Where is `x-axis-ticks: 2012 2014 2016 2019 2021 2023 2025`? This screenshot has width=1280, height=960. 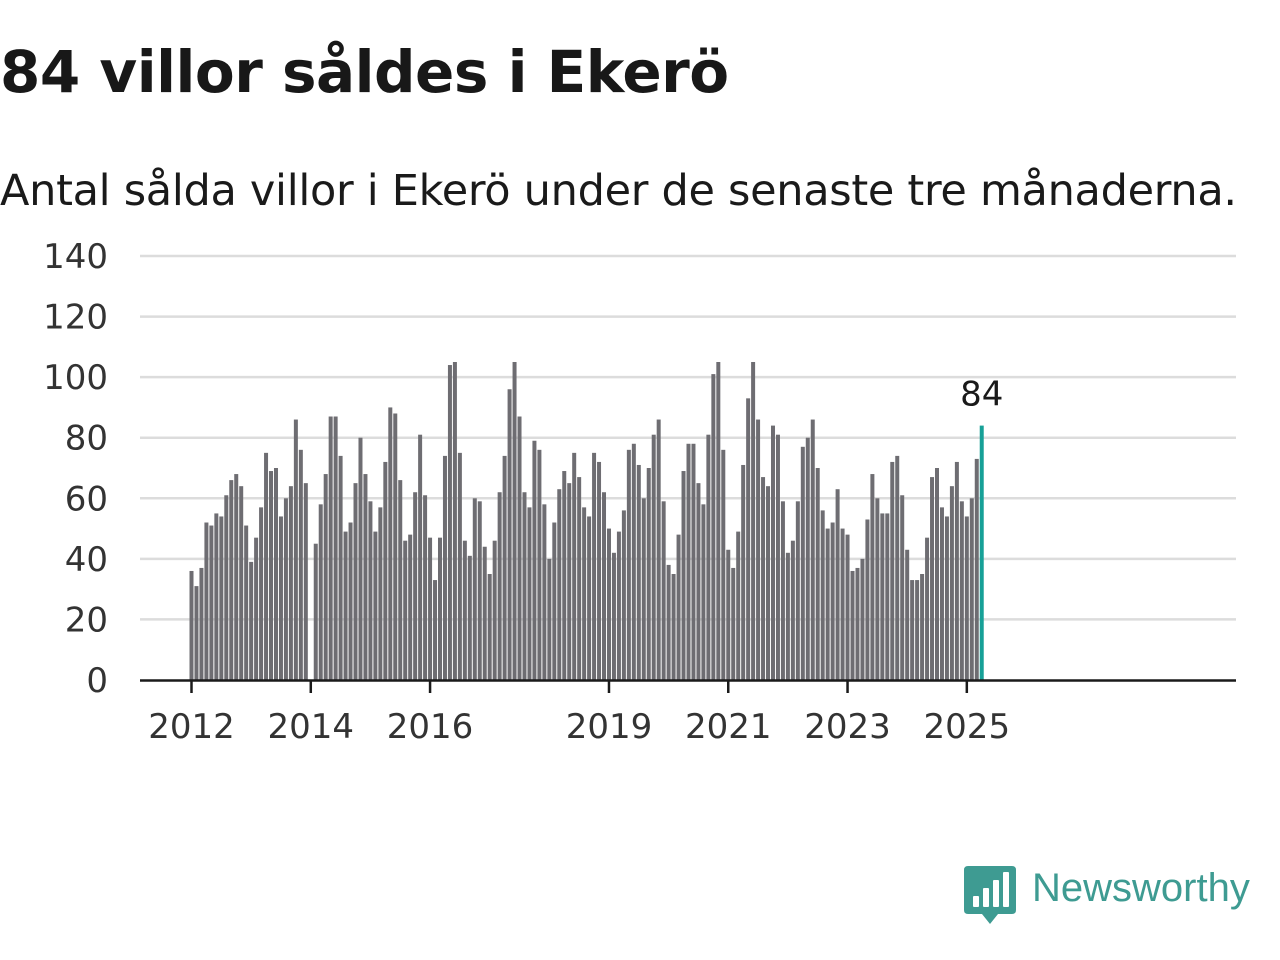
x-axis-ticks: 2012 2014 2016 2019 2021 2023 2025 is located at coordinates (579, 713).